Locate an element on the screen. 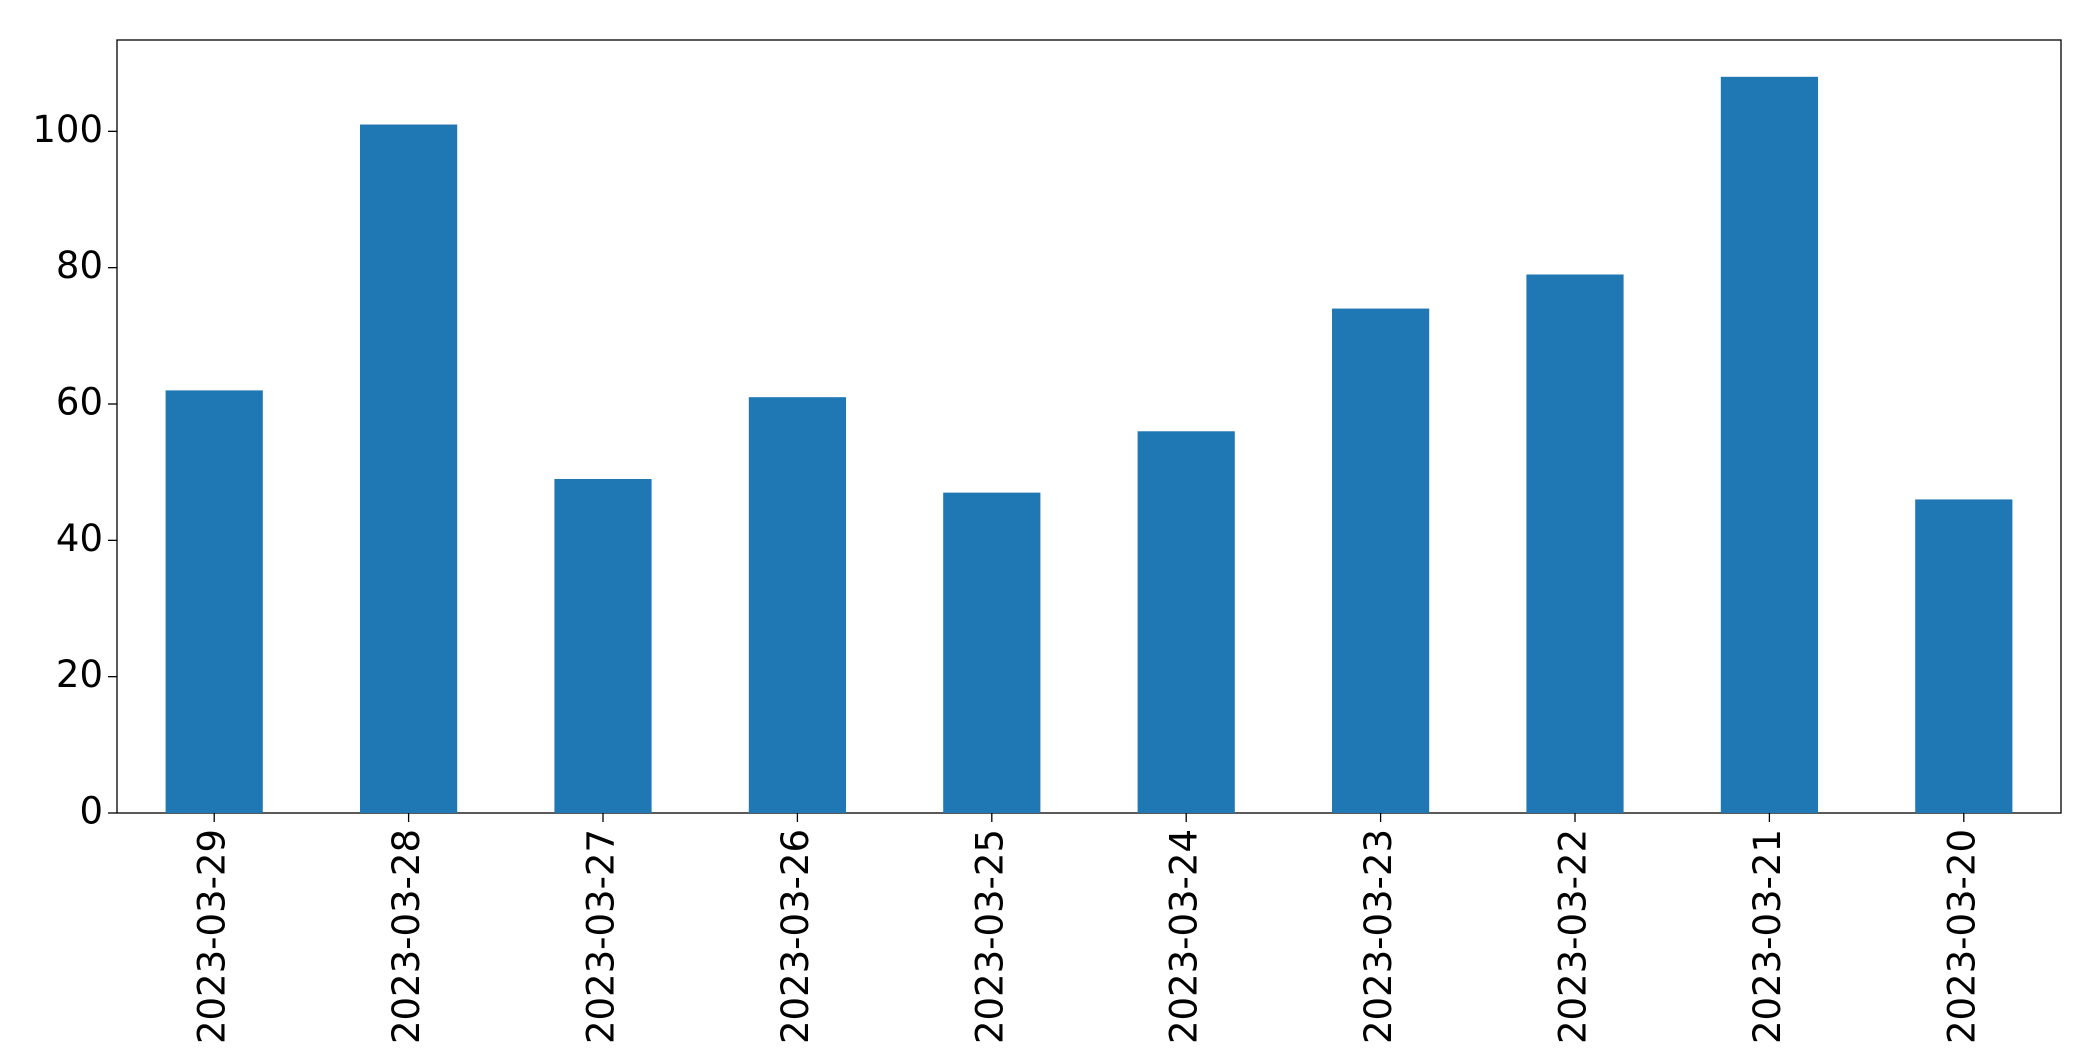 This screenshot has width=2093, height=1061. y-tick-label: 20 is located at coordinates (79, 674).